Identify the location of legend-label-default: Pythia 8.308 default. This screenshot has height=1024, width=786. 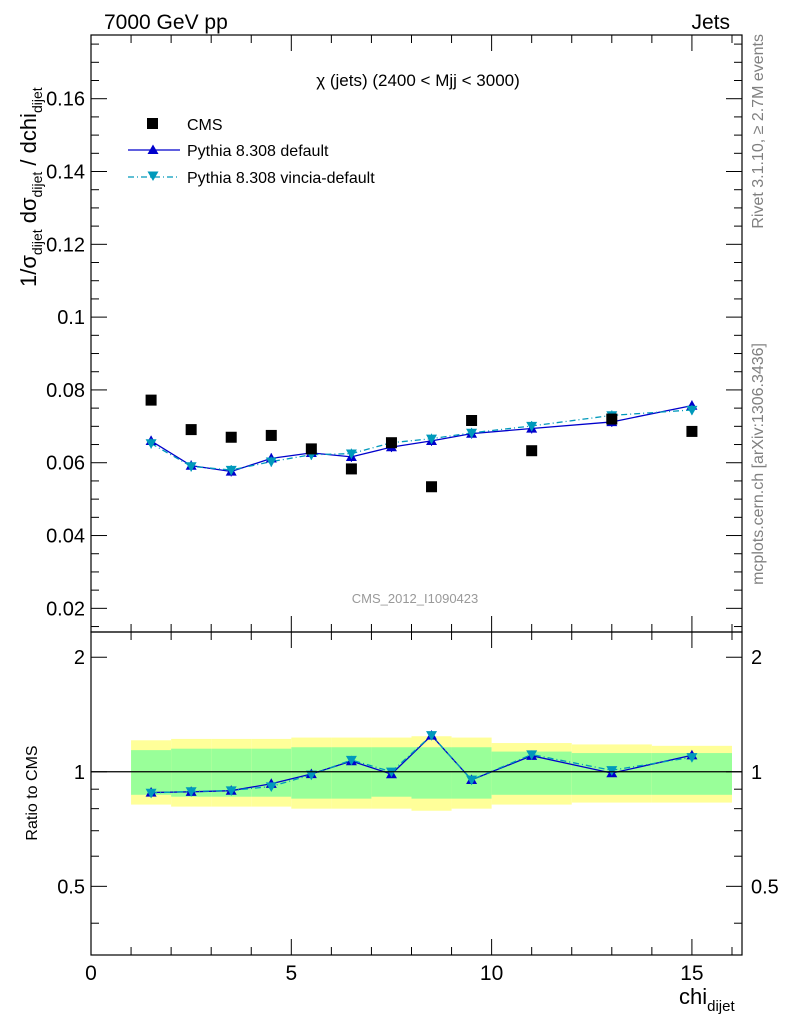
(258, 151).